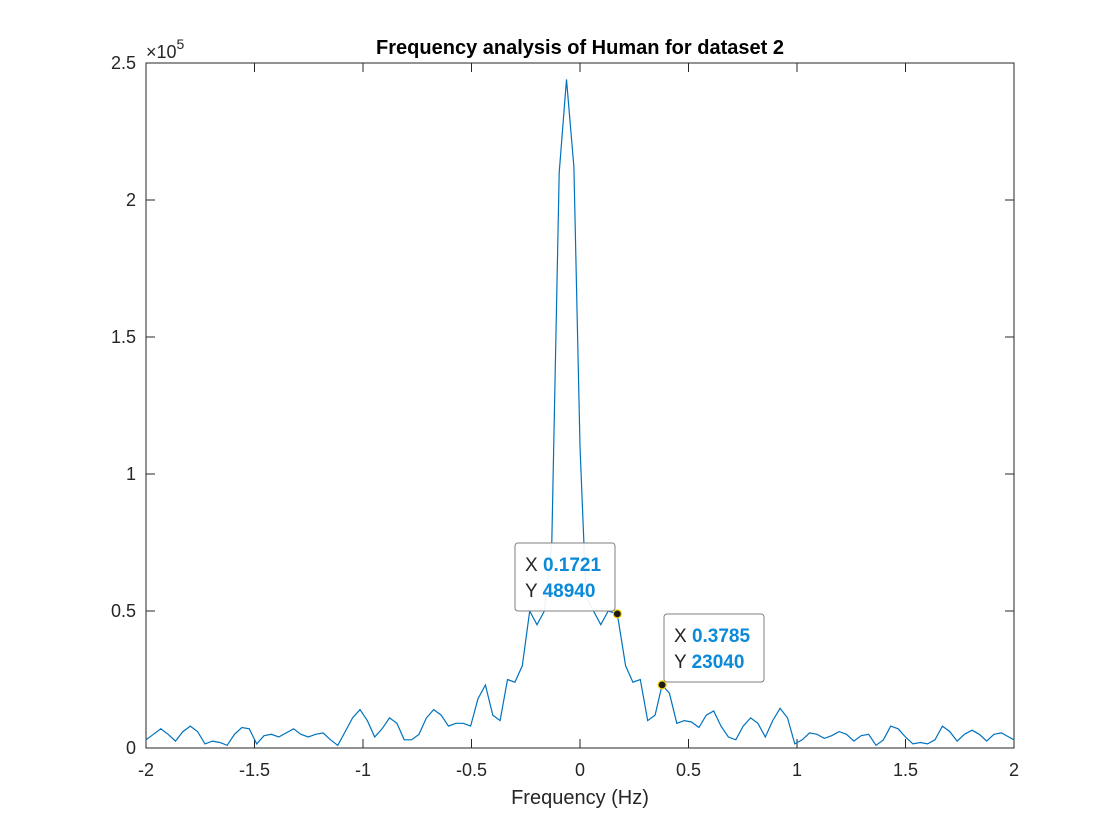 This screenshot has height=840, width=1120. I want to click on y-exponent-label: ×10⁵, so click(165, 49).